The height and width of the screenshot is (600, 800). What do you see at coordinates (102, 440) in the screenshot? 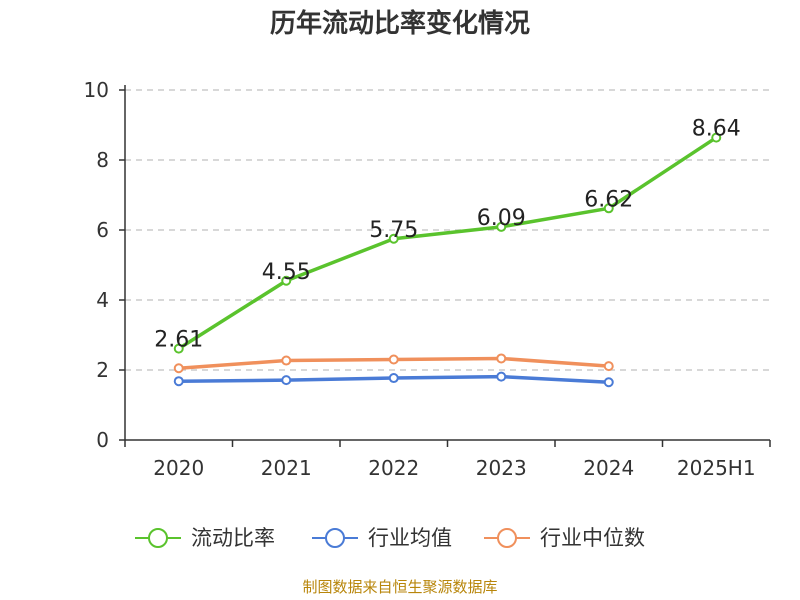
I see `y-tick-label: 0` at bounding box center [102, 440].